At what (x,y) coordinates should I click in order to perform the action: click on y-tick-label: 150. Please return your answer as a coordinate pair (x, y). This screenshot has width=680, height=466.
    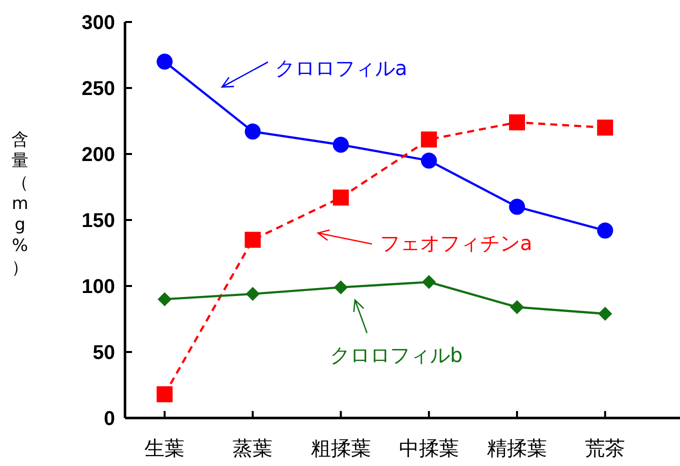
    Looking at the image, I should click on (98, 221).